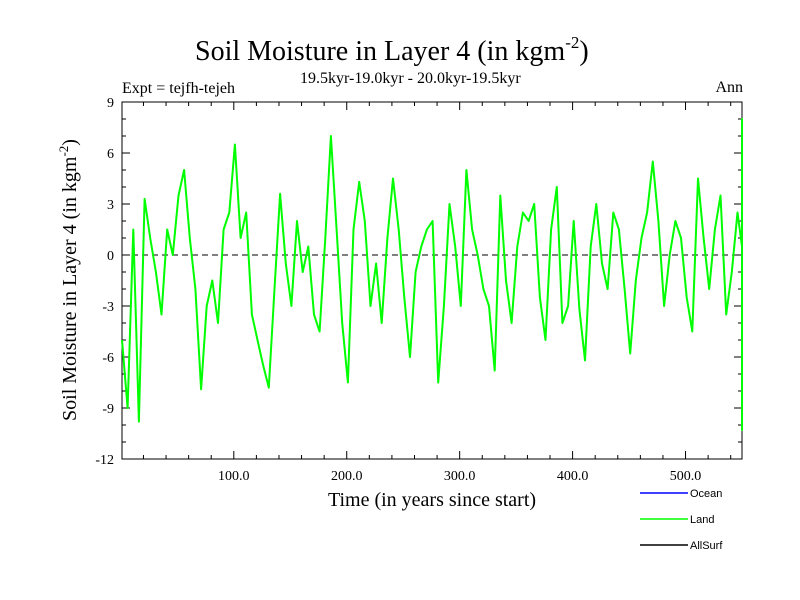 The image size is (800, 600). I want to click on x-tick-label: 500.0, so click(686, 476).